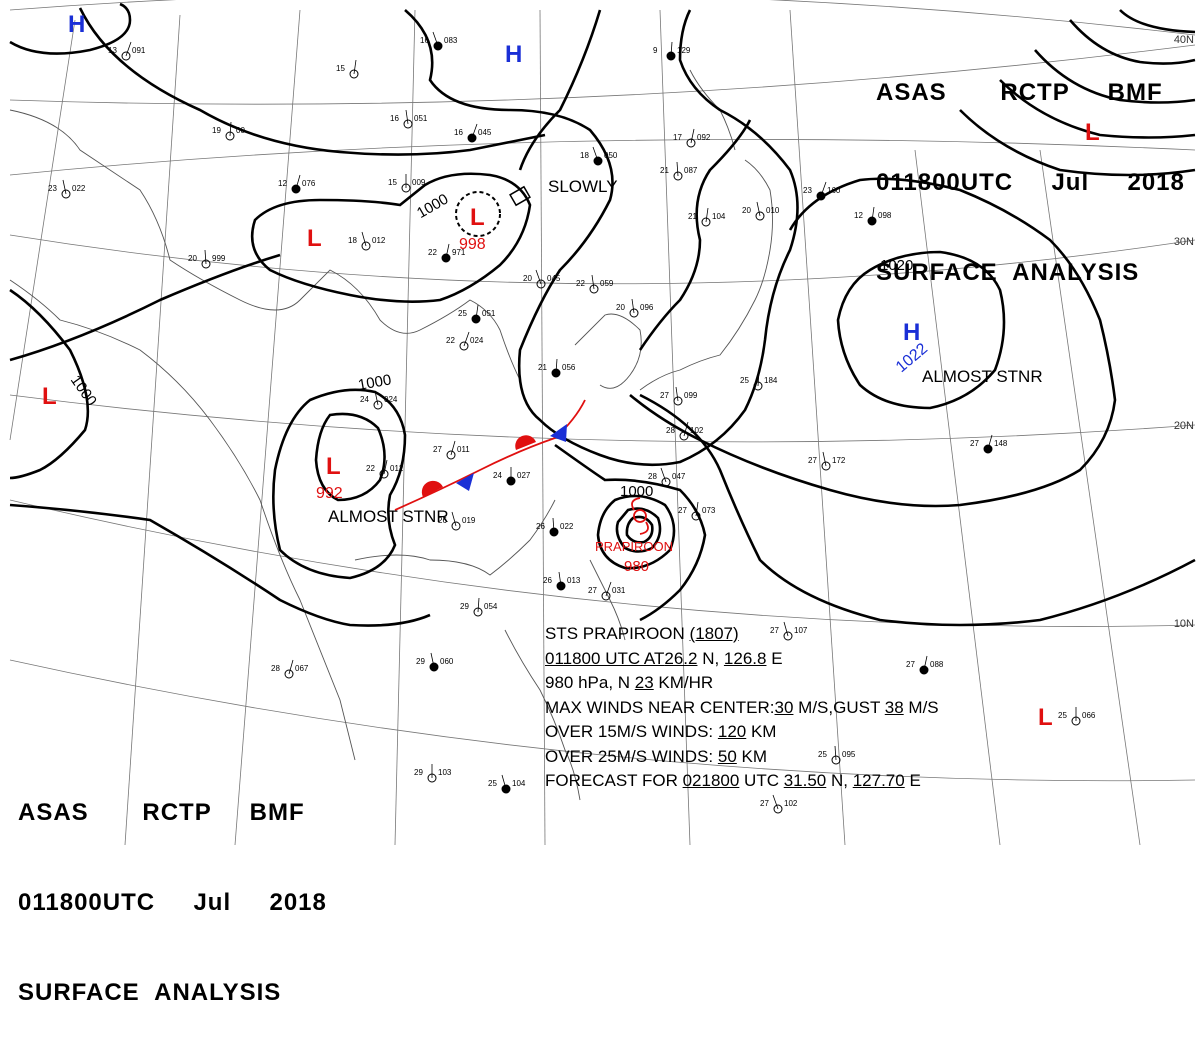 The width and height of the screenshot is (1200, 1038). What do you see at coordinates (822, 191) in the screenshot?
I see `station-plot: 23 160` at bounding box center [822, 191].